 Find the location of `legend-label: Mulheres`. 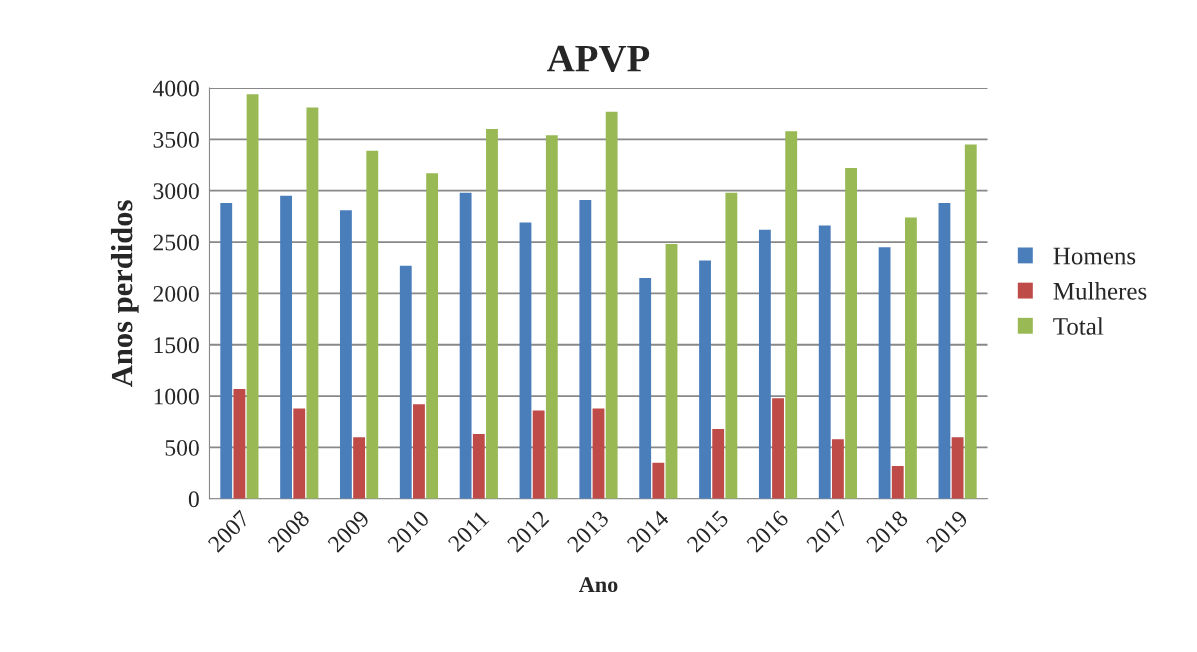

legend-label: Mulheres is located at coordinates (1100, 291).